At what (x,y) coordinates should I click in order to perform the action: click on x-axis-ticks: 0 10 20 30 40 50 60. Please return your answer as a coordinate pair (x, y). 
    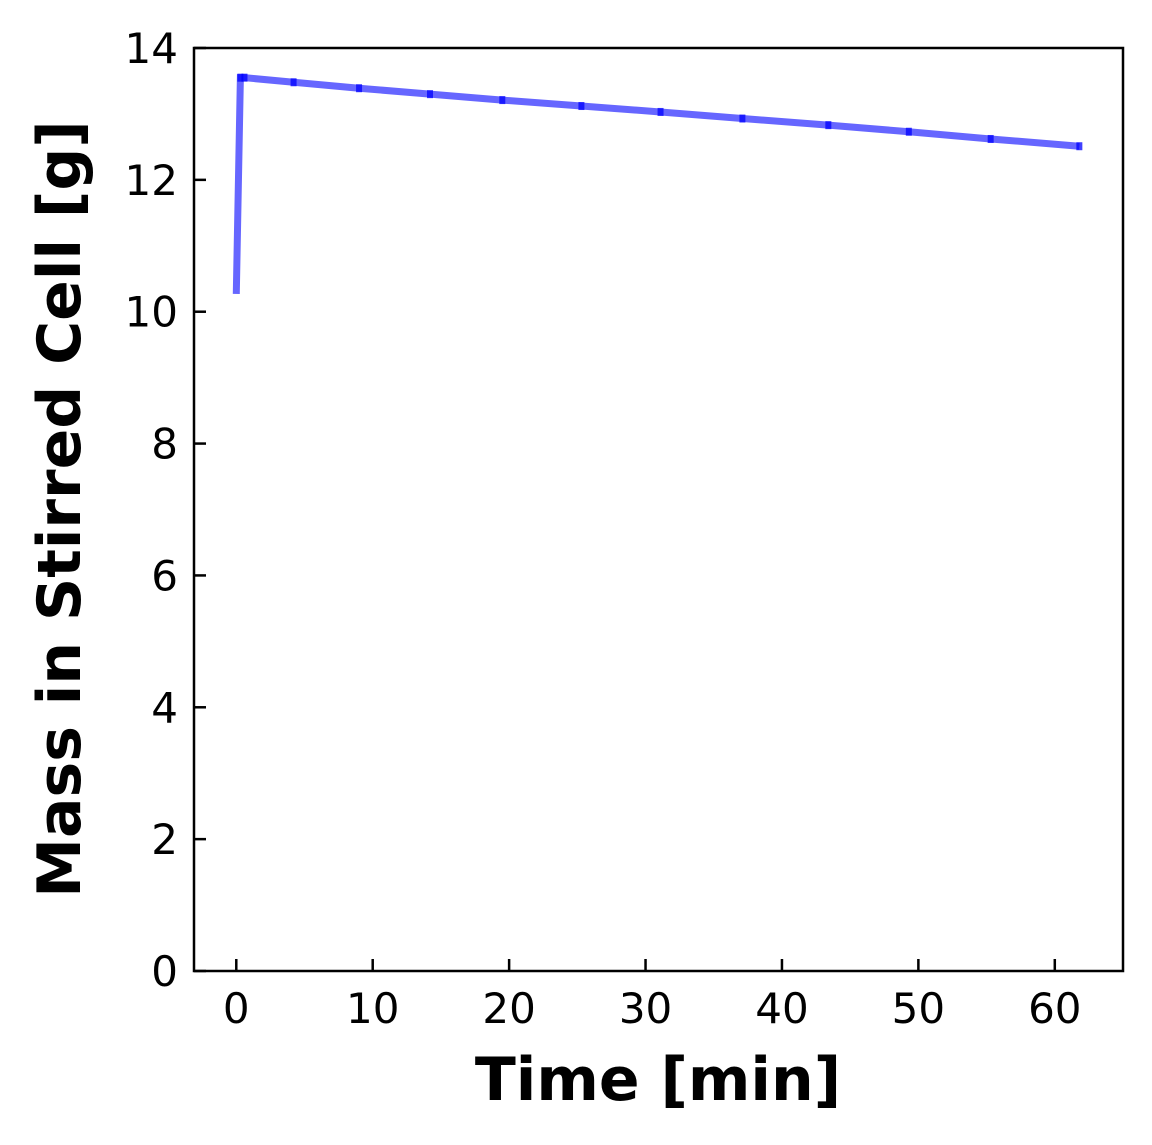
    Looking at the image, I should click on (652, 996).